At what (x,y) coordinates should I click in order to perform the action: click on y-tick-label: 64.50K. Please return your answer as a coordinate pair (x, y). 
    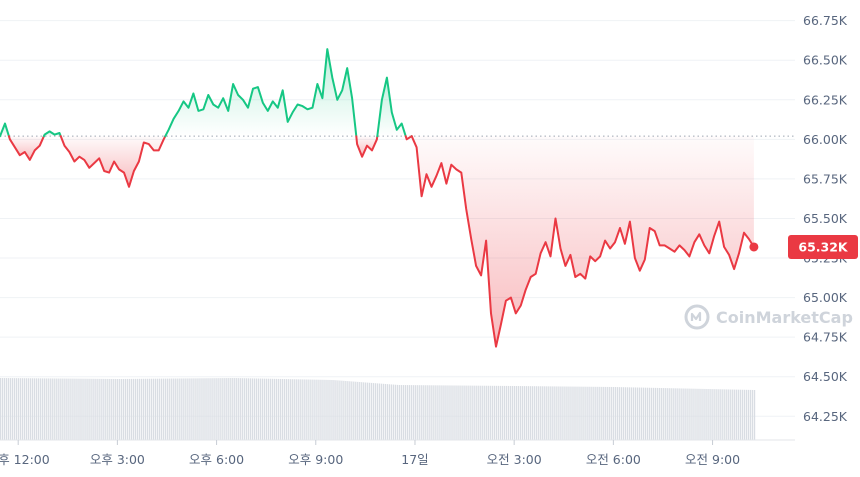
    Looking at the image, I should click on (825, 376).